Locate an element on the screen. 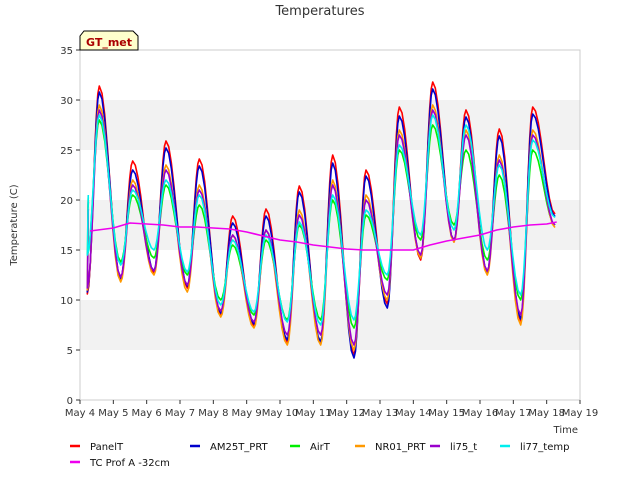  x-tick-label: May 9 is located at coordinates (247, 413).